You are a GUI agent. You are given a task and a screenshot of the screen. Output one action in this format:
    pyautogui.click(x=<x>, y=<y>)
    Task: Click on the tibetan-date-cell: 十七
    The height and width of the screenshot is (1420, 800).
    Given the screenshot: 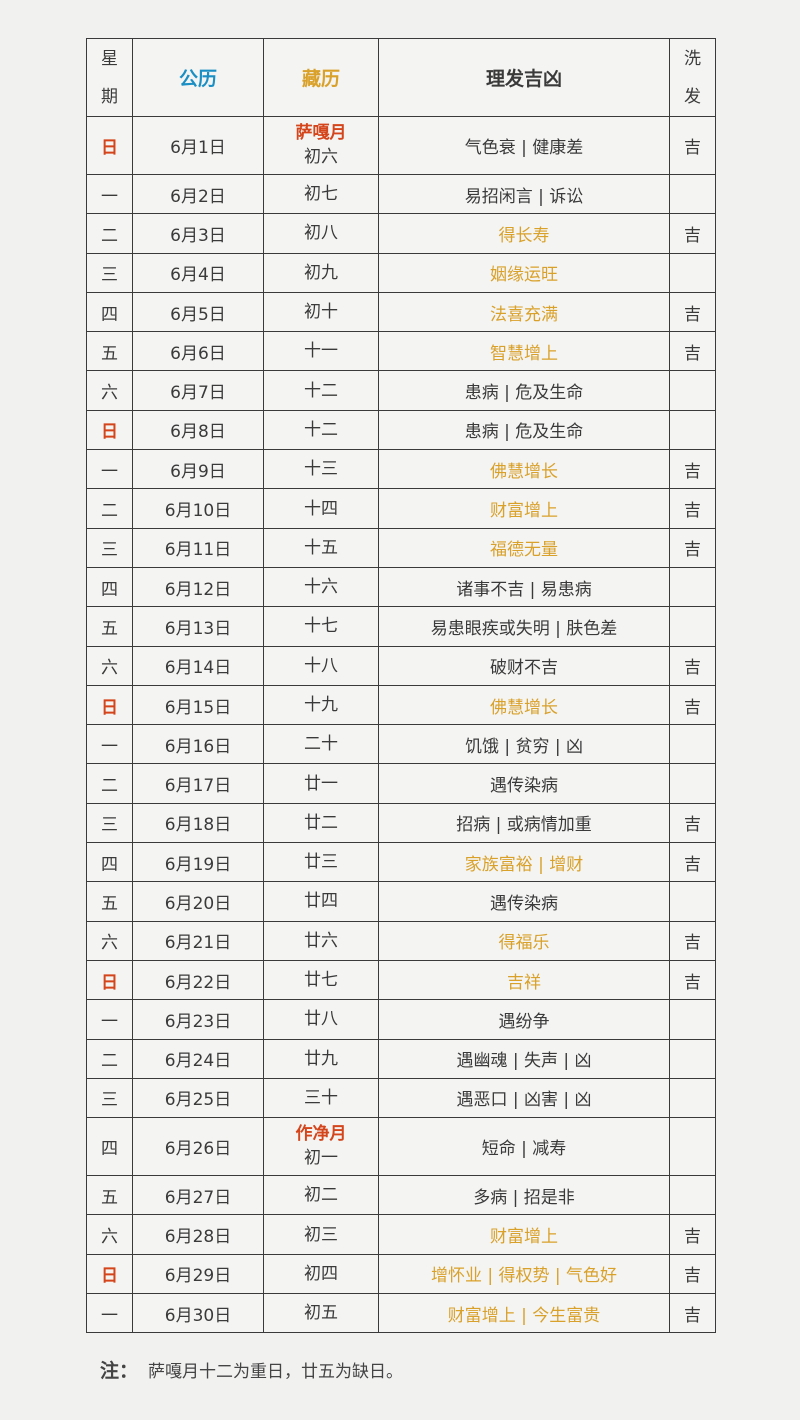 What is the action you would take?
    pyautogui.click(x=321, y=626)
    